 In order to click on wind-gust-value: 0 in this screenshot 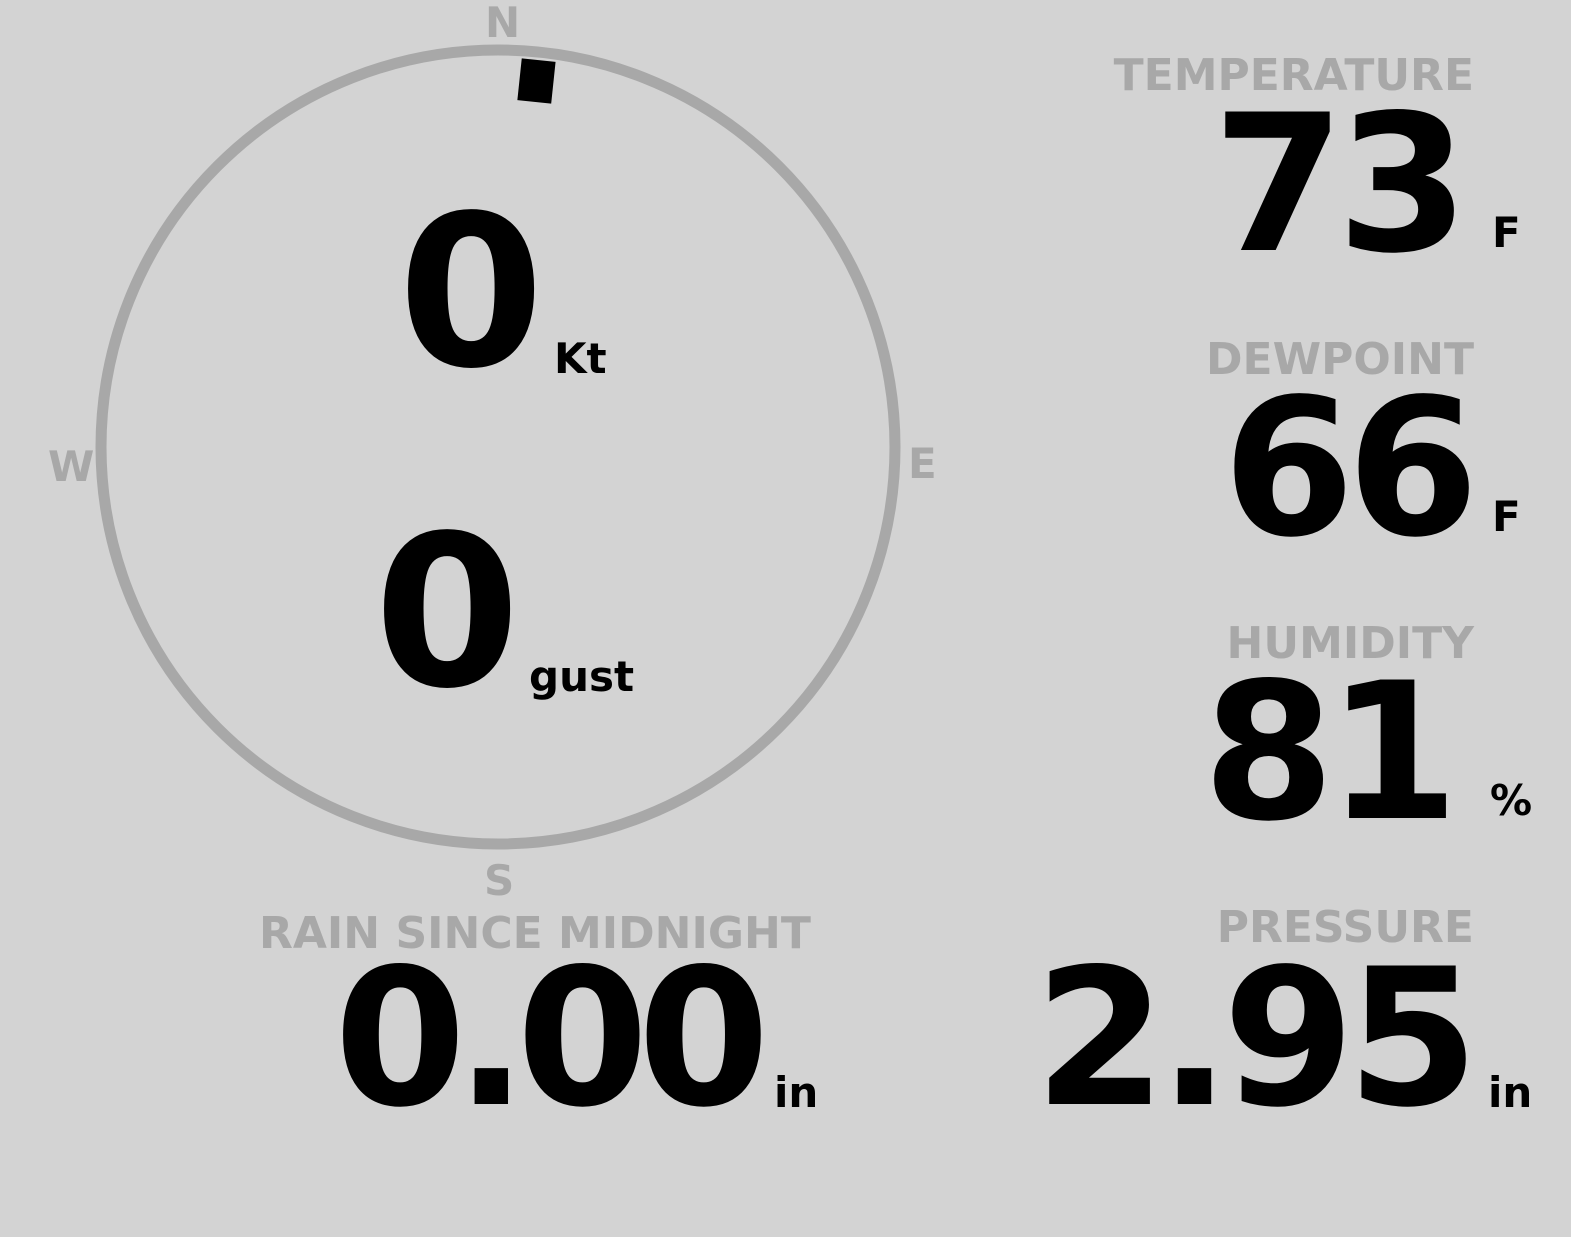, I will do `click(447, 612)`.